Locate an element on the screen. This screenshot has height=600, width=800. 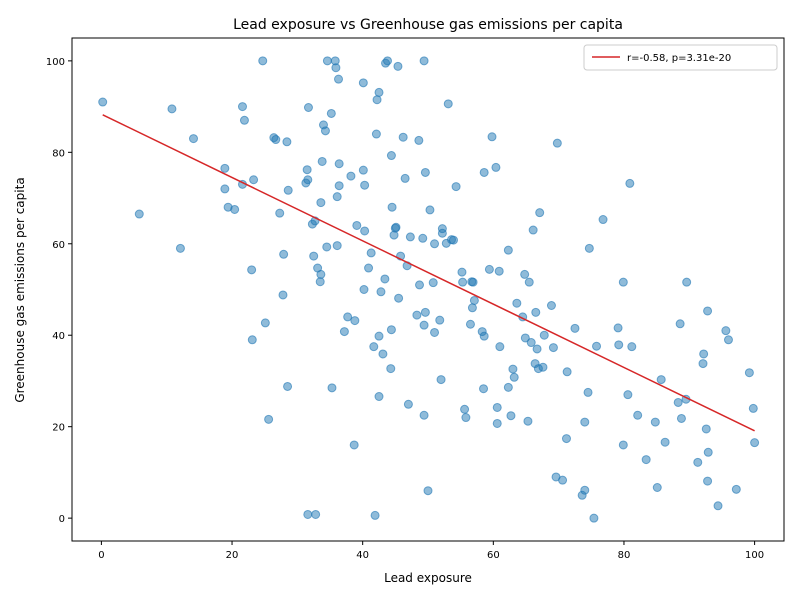
legend: r=-0.58, p=3.31e-20 is located at coordinates (680, 57).